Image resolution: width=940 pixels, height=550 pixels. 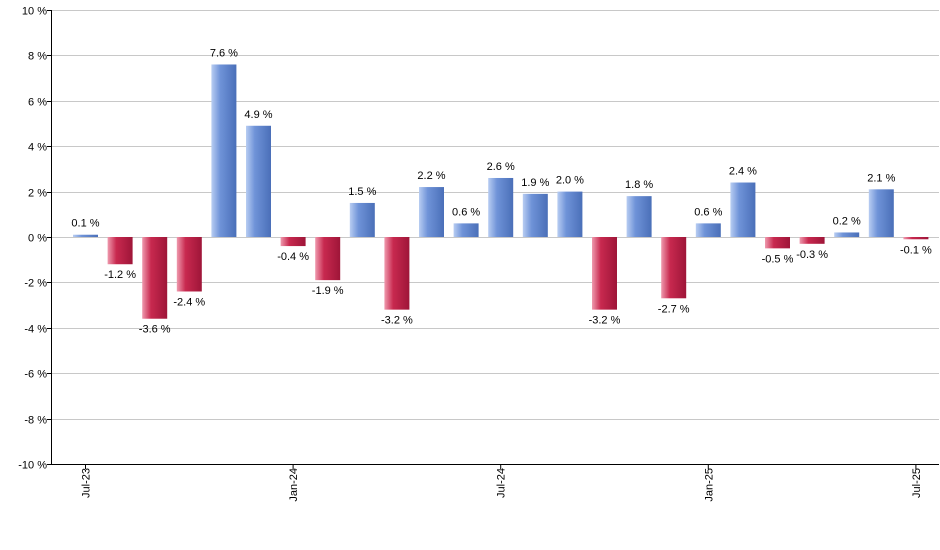 What do you see at coordinates (812, 255) in the screenshot?
I see `data-label: -0.3 %` at bounding box center [812, 255].